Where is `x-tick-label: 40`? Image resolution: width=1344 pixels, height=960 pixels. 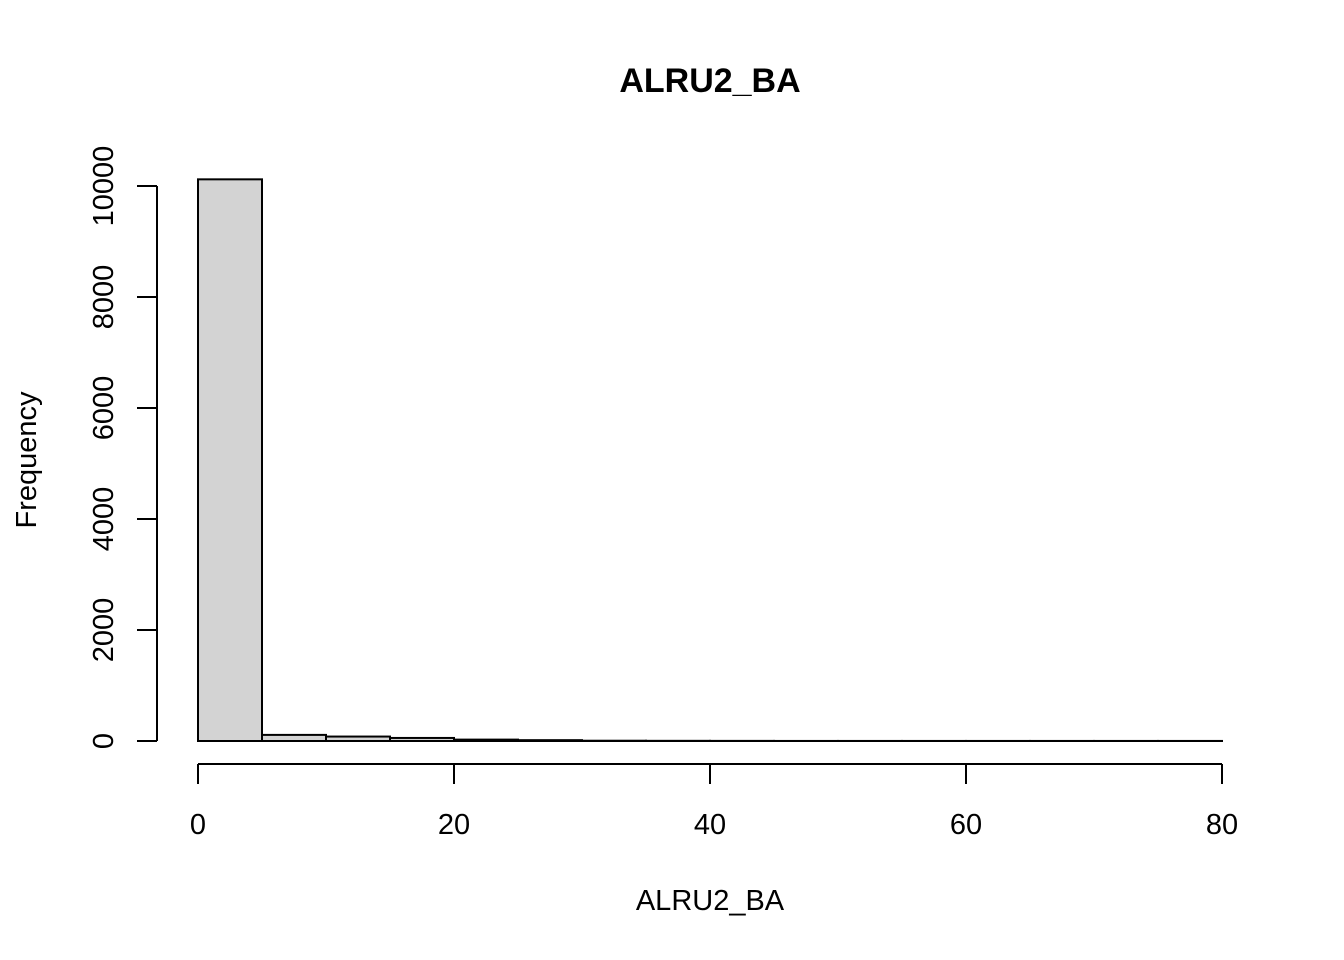 x-tick-label: 40 is located at coordinates (710, 825).